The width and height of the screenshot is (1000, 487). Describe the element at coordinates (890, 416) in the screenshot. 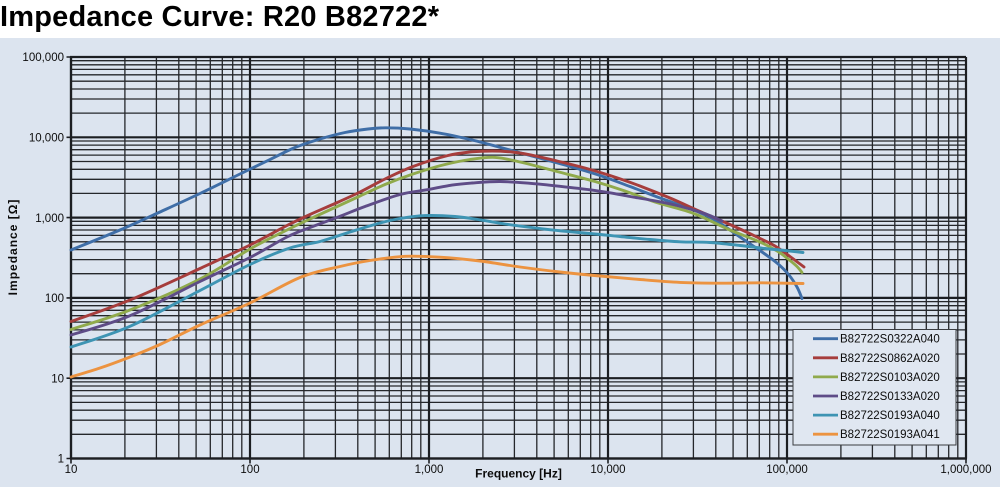

I see `svg-text: B82722S0193A040` at that location.